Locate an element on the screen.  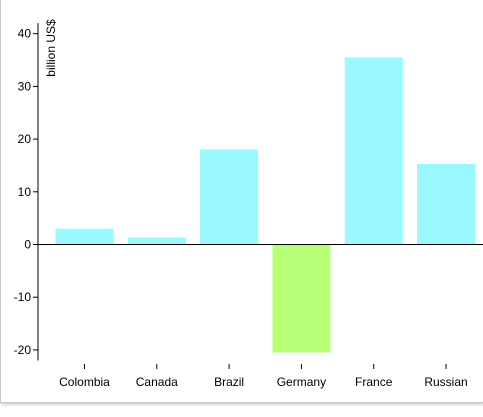
x-tick-label: Canada is located at coordinates (157, 382).